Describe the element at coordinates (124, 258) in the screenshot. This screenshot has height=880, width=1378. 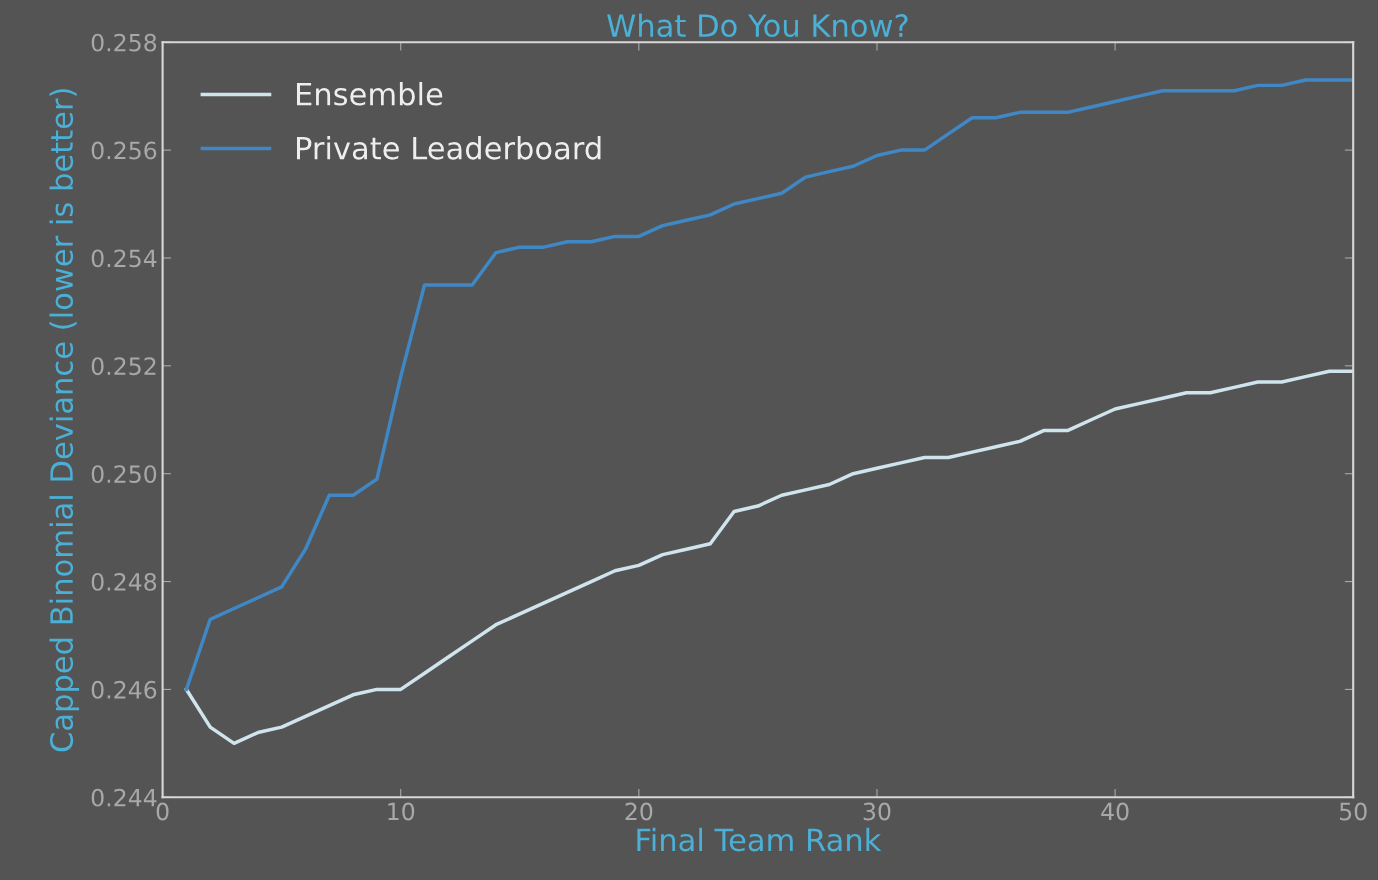
I see `y-tick-label: 0.254` at that location.